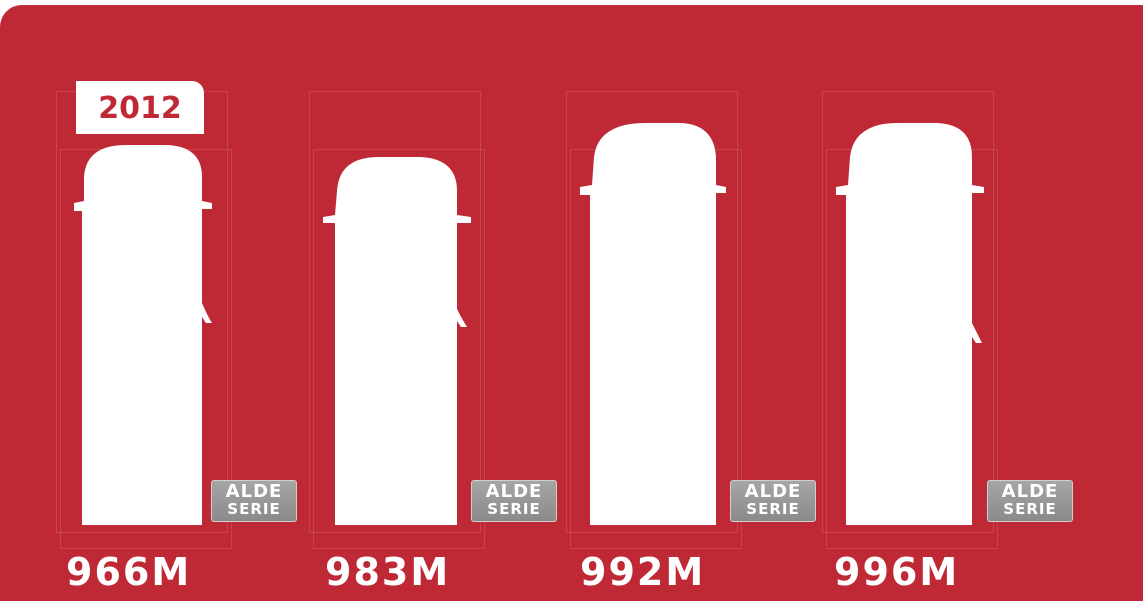 This screenshot has width=1143, height=601. I want to click on model-name: 996M, so click(897, 572).